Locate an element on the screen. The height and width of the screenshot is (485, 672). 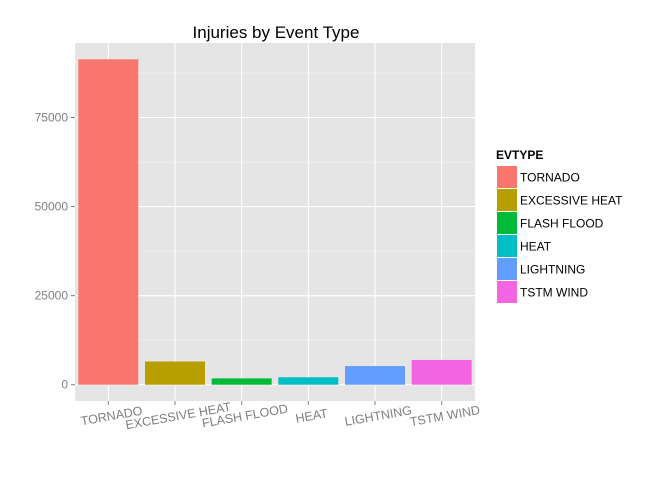
chart-title: Injuries by Event Type is located at coordinates (276, 32).